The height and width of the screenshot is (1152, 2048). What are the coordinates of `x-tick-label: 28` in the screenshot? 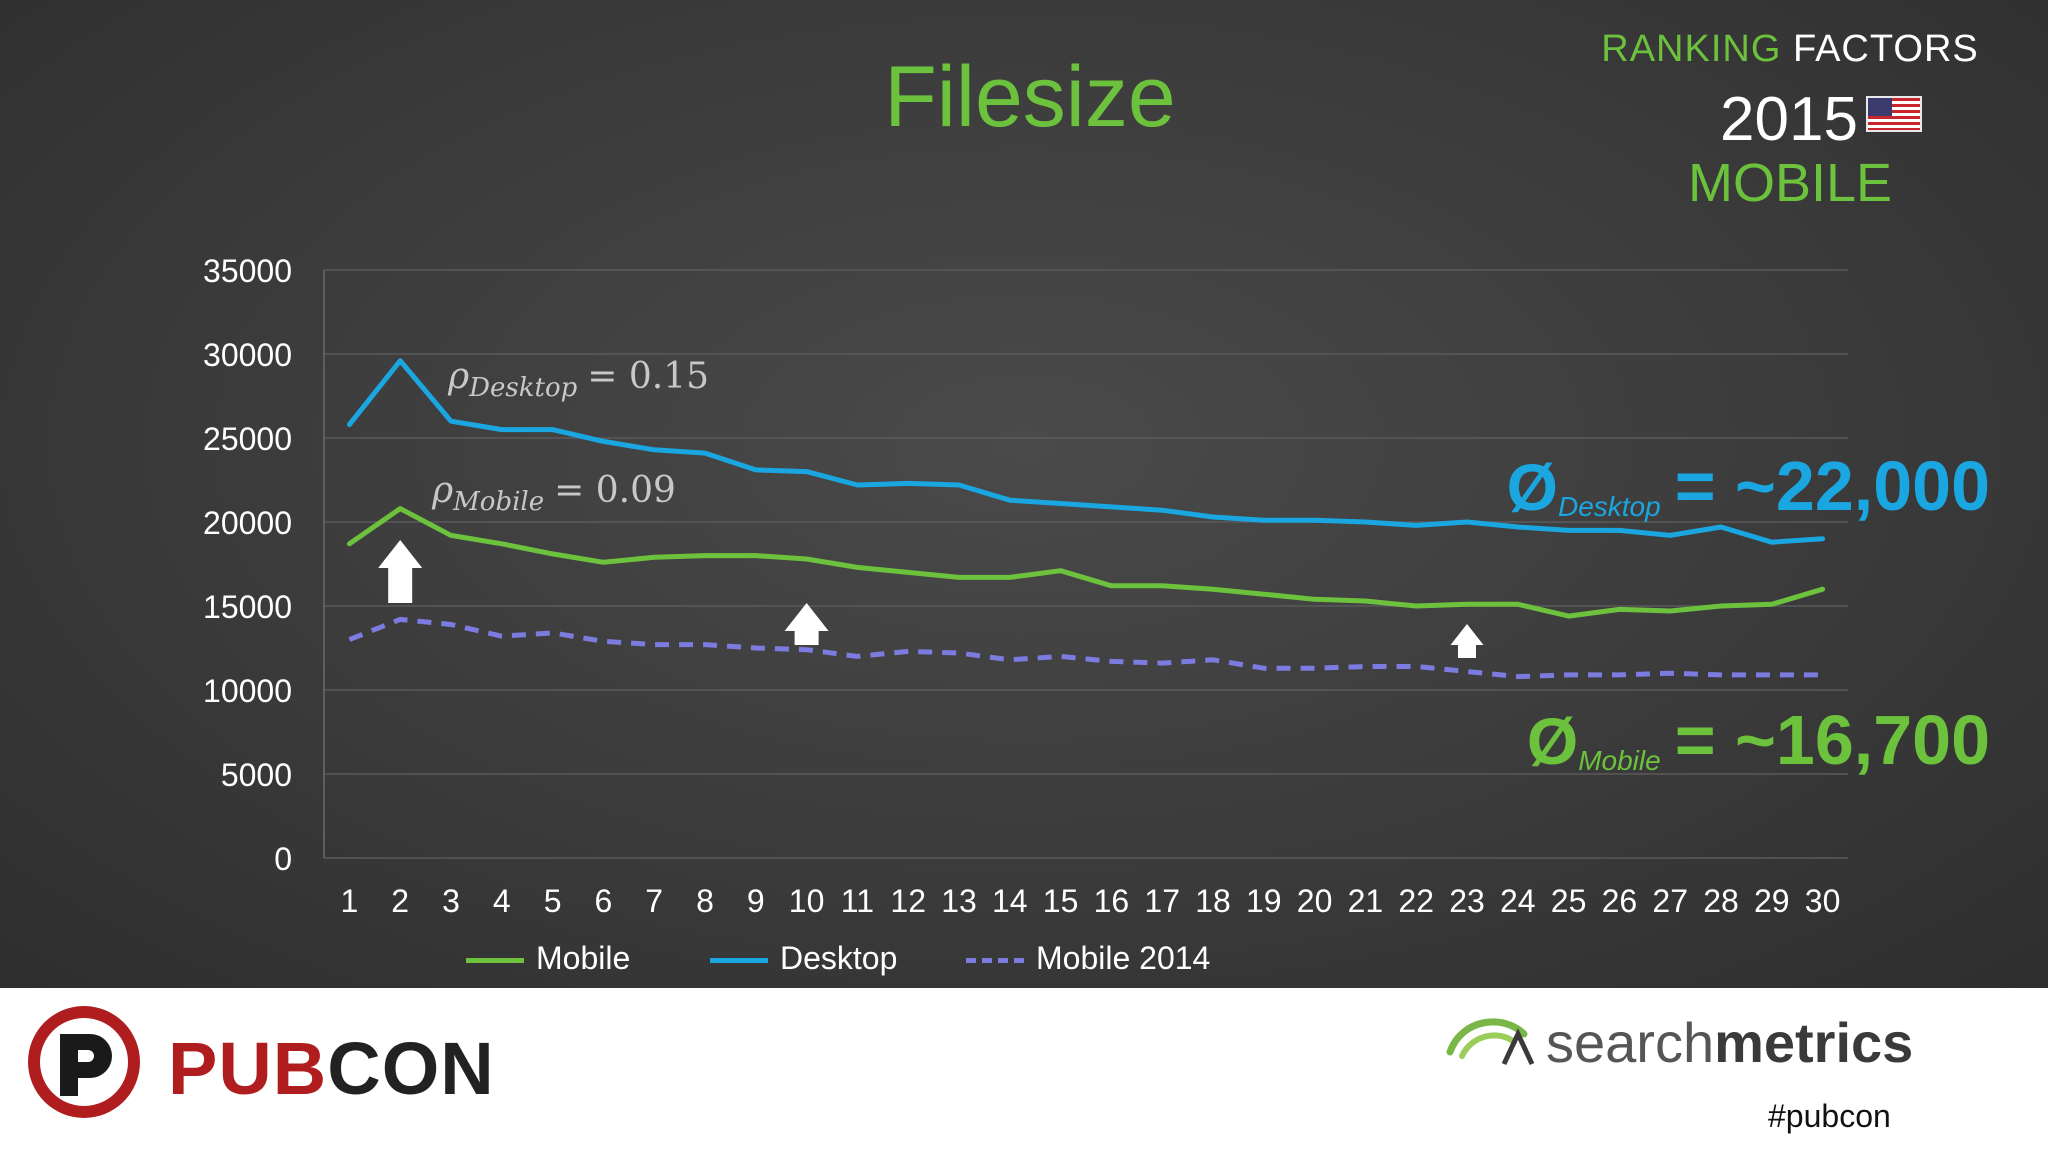 It's located at (1721, 901).